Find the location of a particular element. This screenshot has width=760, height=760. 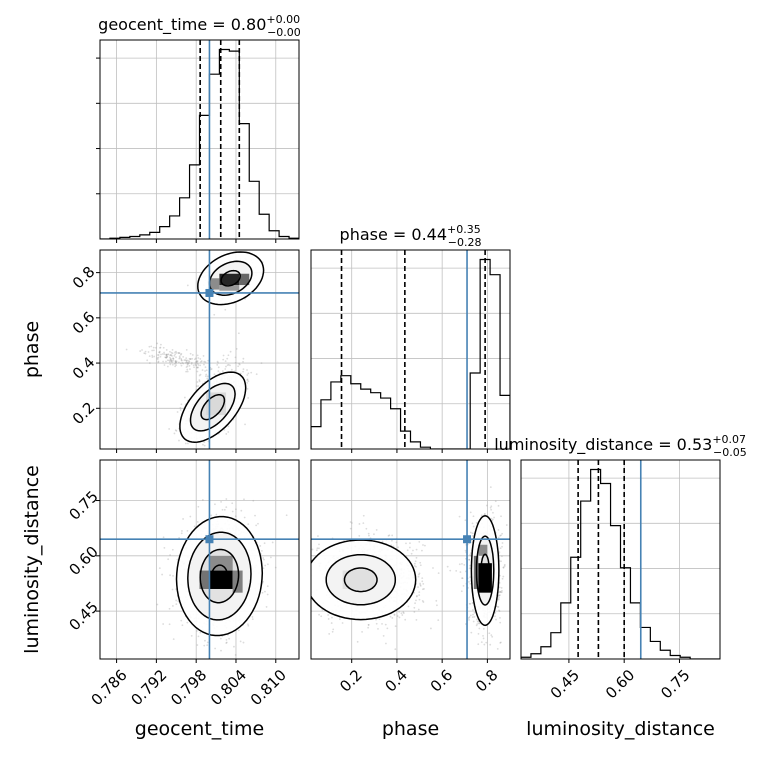

axes-frame is located at coordinates (199, 559).